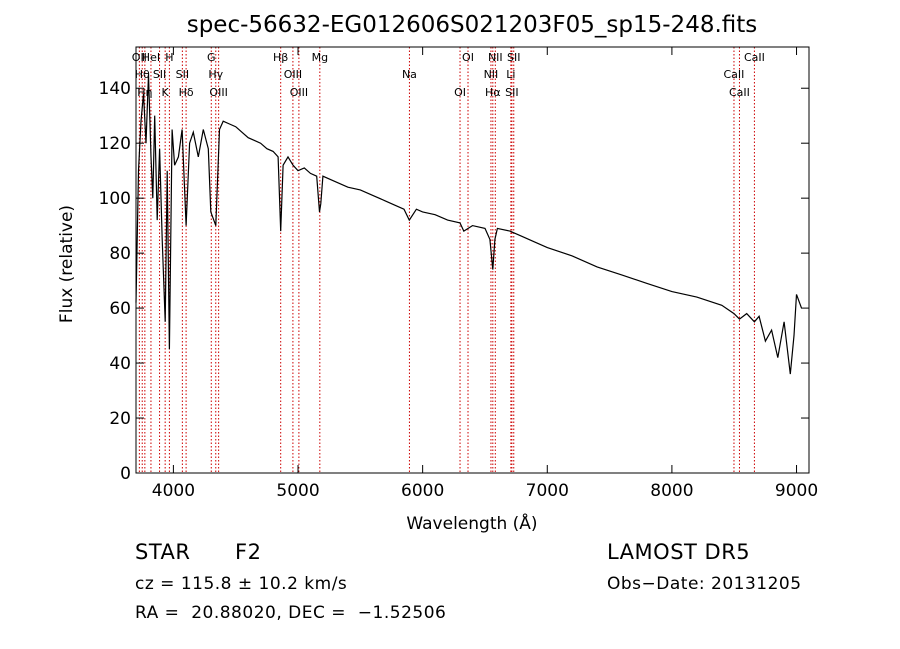 This screenshot has height=649, width=900. Describe the element at coordinates (125, 474) in the screenshot. I see `y-tick-label: 0` at that location.